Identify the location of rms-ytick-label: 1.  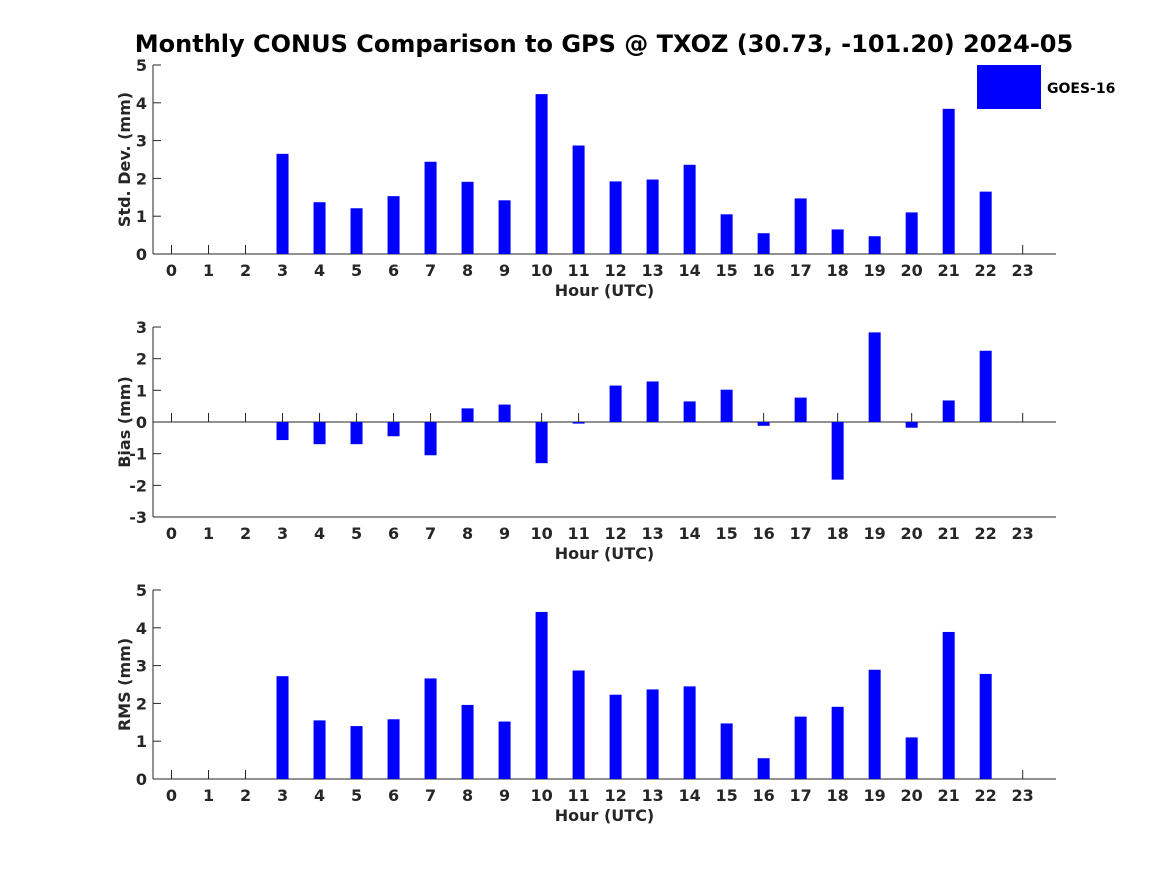
(141, 741).